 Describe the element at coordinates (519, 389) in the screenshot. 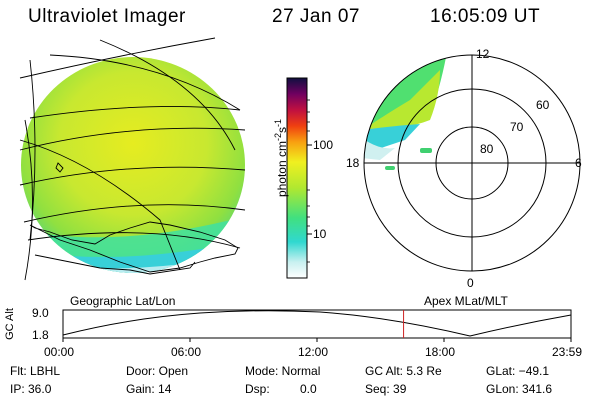

I see `status-glon: GLon: 341.6` at that location.